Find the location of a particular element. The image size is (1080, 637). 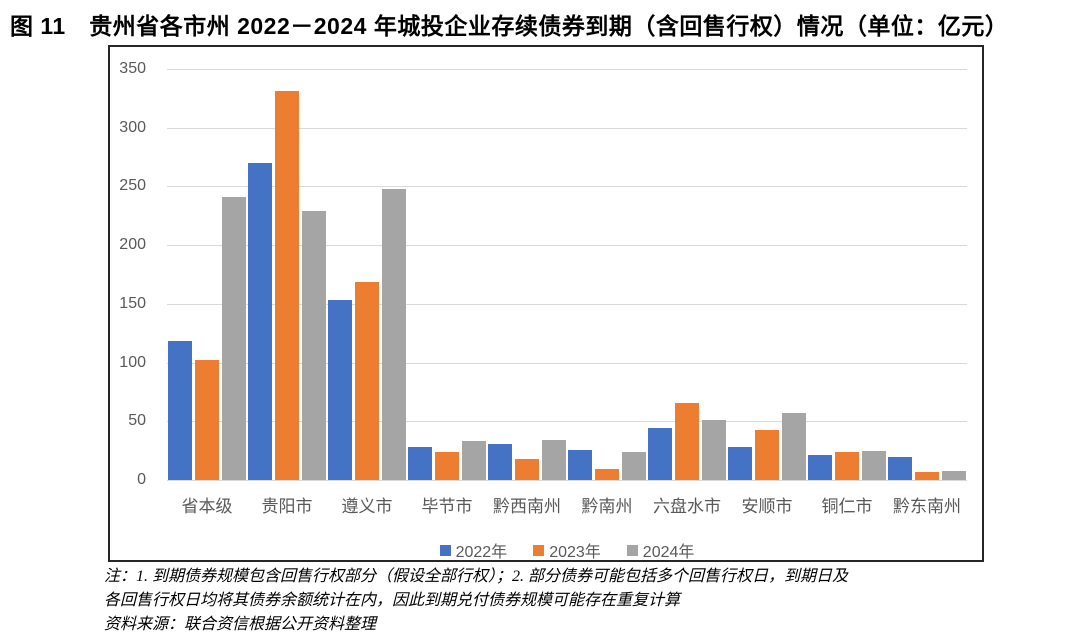

x-category-label: 六盘水市 is located at coordinates (687, 506).